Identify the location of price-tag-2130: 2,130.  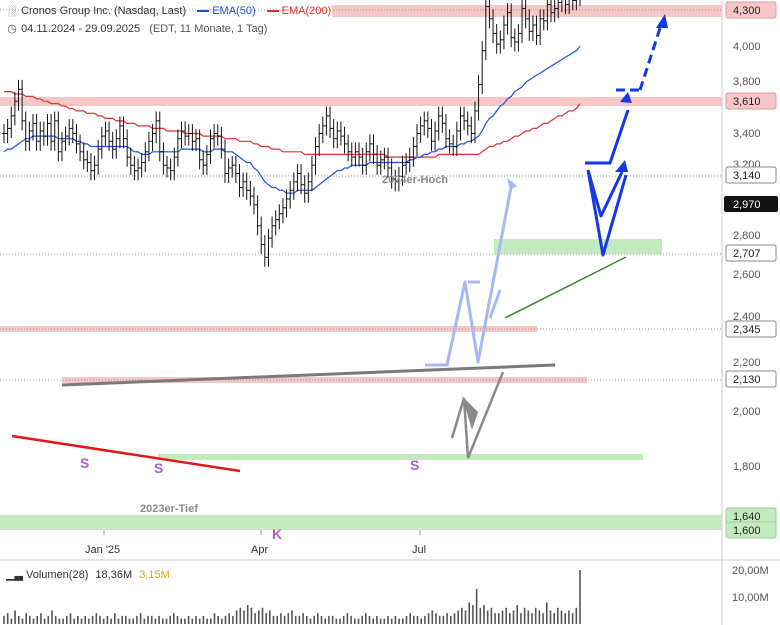
(747, 380).